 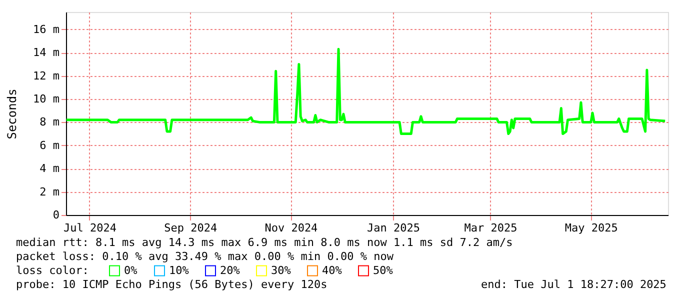 What do you see at coordinates (491, 228) in the screenshot?
I see `x-tick-label: Mar 2025` at bounding box center [491, 228].